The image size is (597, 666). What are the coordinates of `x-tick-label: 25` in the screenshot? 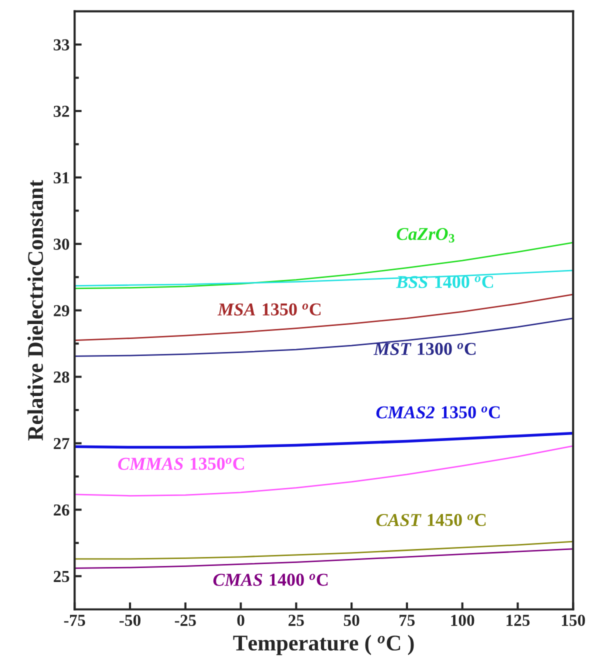 It's located at (296, 620).